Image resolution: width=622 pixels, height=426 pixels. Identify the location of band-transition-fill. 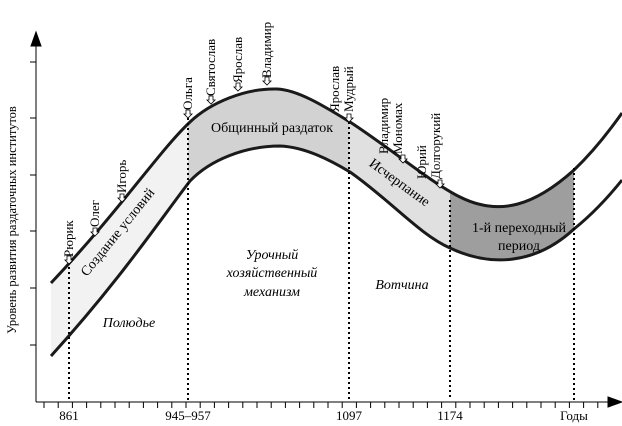
(512, 215).